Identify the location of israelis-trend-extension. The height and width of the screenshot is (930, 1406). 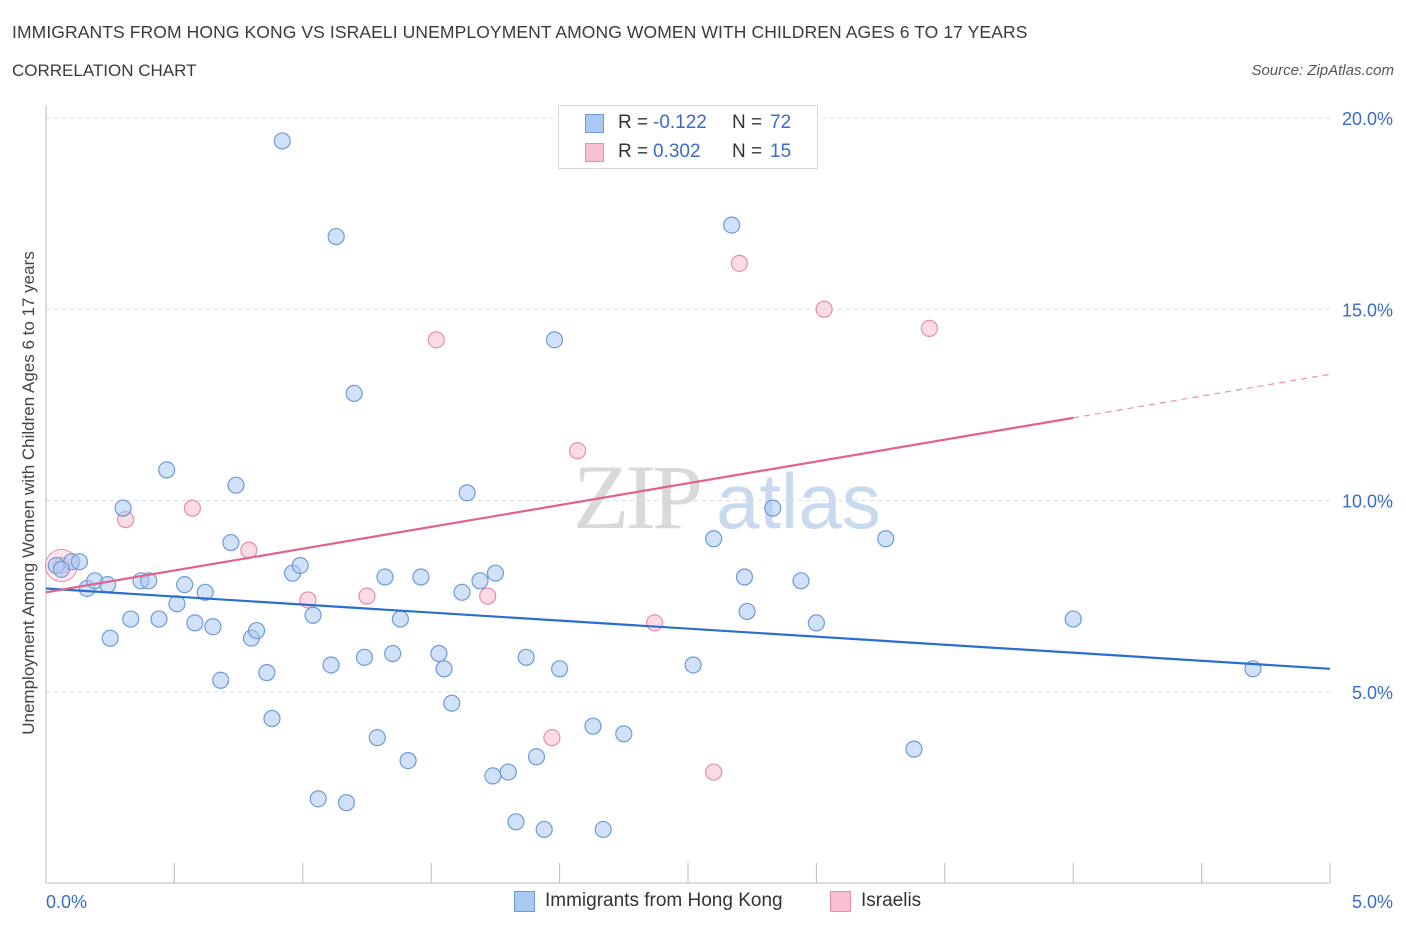
(1202, 396).